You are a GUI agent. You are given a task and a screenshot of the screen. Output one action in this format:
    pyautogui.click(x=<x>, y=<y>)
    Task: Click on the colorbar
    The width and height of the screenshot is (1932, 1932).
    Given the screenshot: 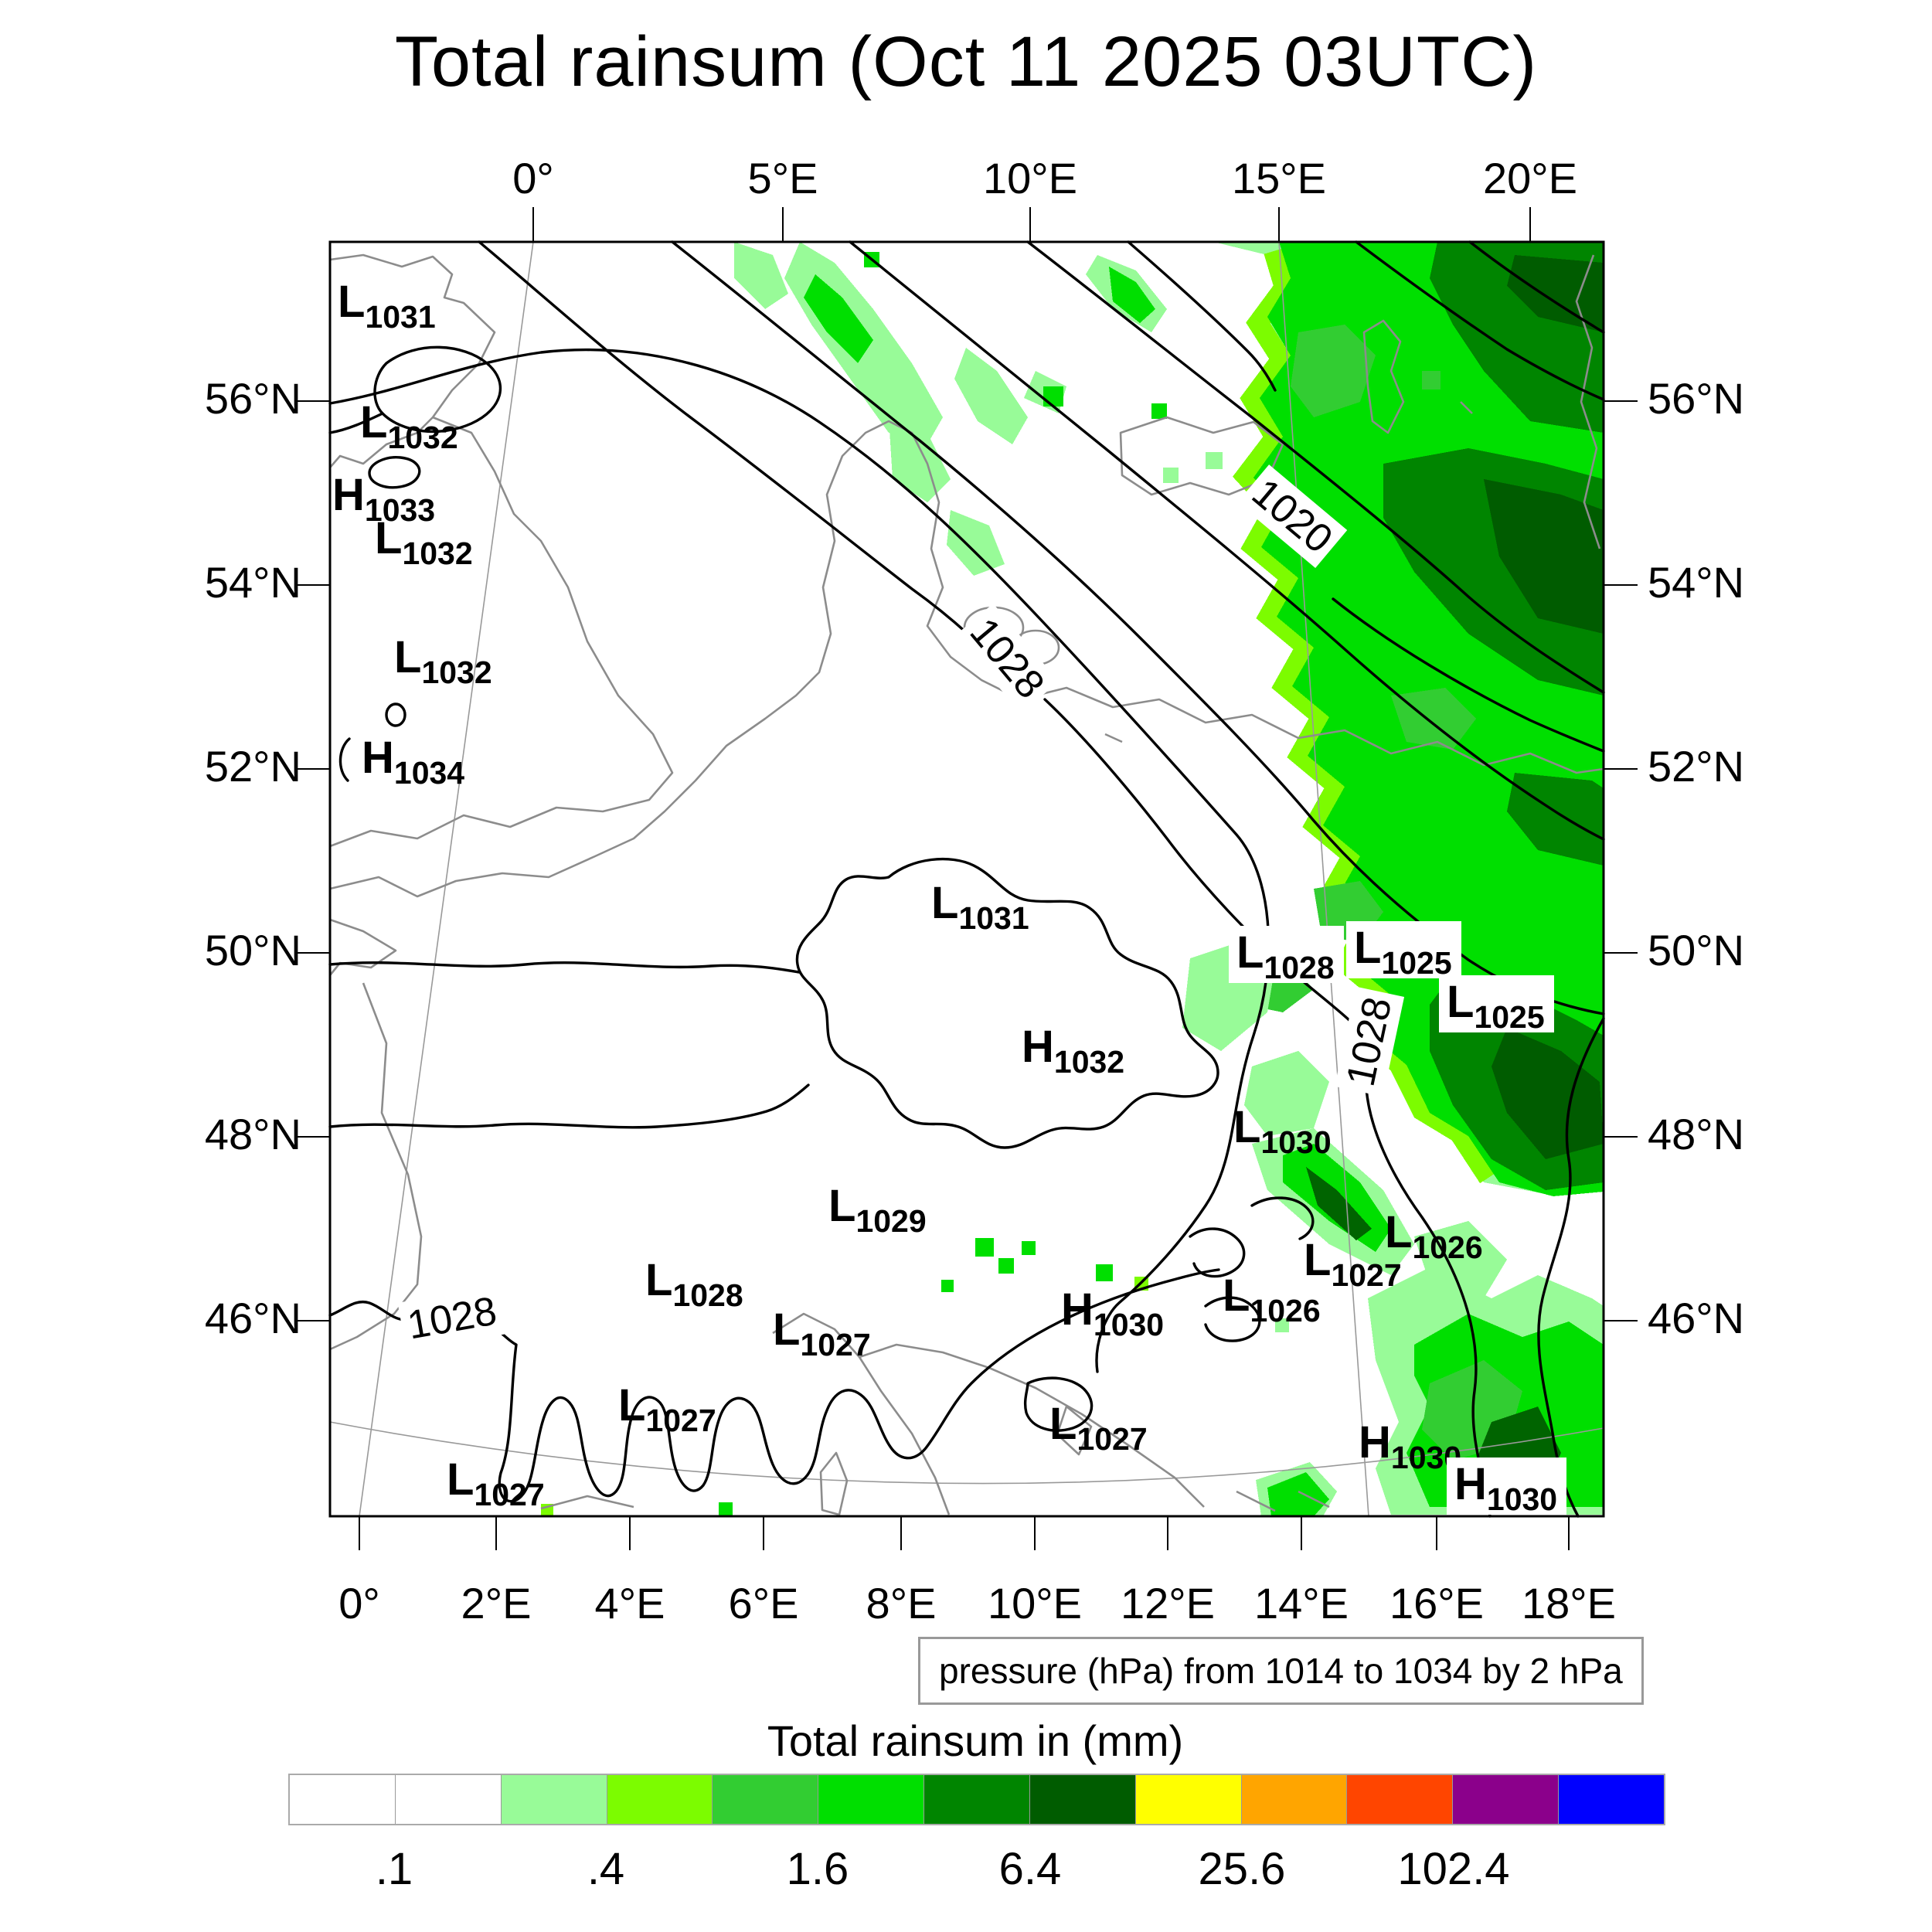 What is the action you would take?
    pyautogui.click(x=977, y=1799)
    